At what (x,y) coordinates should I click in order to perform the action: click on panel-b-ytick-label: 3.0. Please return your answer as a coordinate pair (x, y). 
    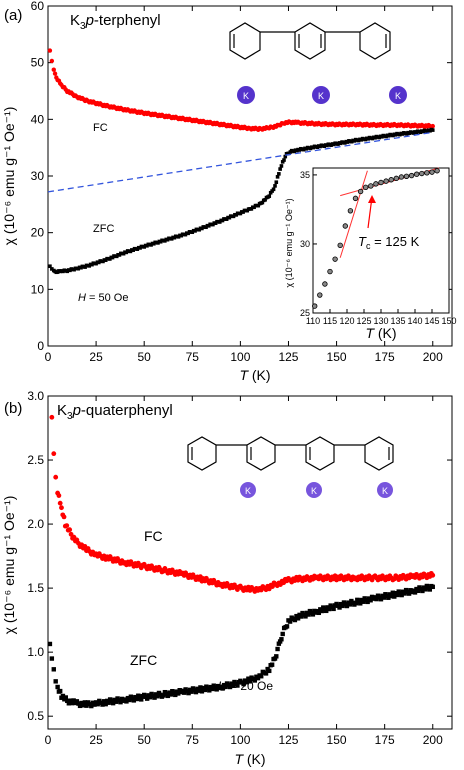
    Looking at the image, I should click on (35, 396).